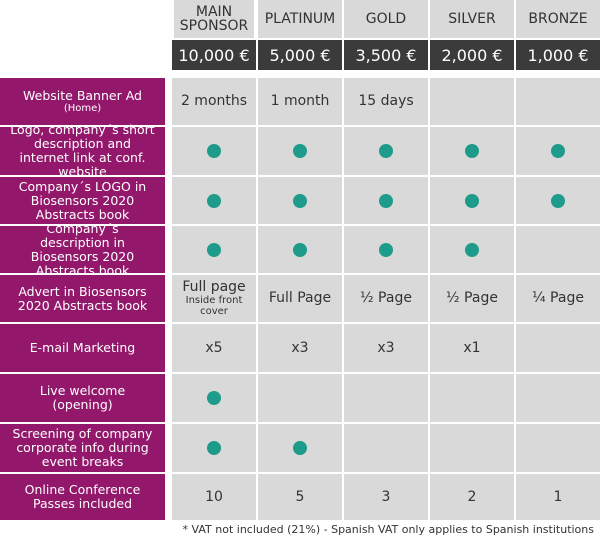  I want to click on cell-value: 2, so click(472, 496).